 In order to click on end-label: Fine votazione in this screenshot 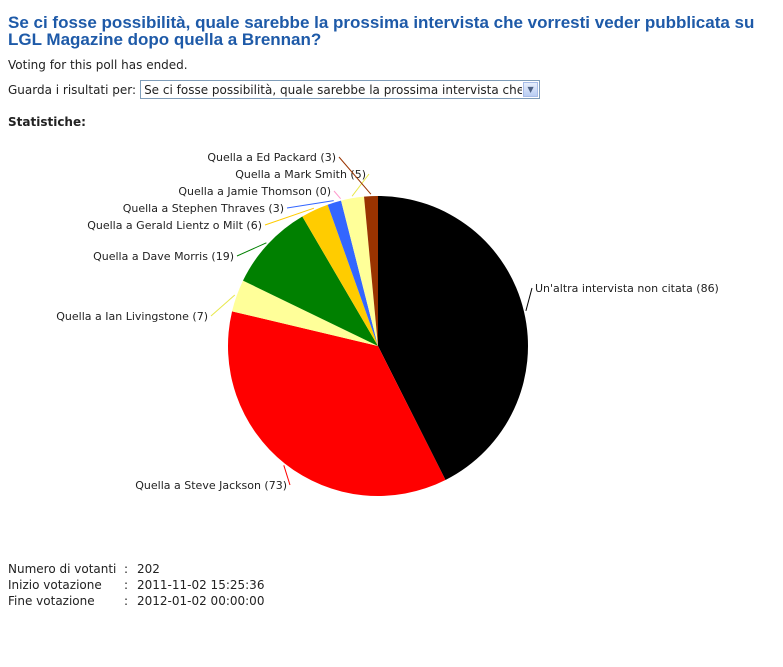, I will do `click(51, 601)`.